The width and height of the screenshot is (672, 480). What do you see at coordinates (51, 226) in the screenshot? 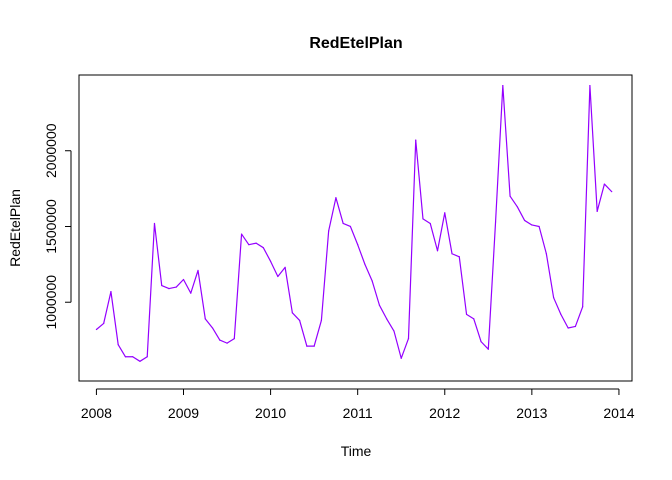
I see `y-tick-label: 1500000` at bounding box center [51, 226].